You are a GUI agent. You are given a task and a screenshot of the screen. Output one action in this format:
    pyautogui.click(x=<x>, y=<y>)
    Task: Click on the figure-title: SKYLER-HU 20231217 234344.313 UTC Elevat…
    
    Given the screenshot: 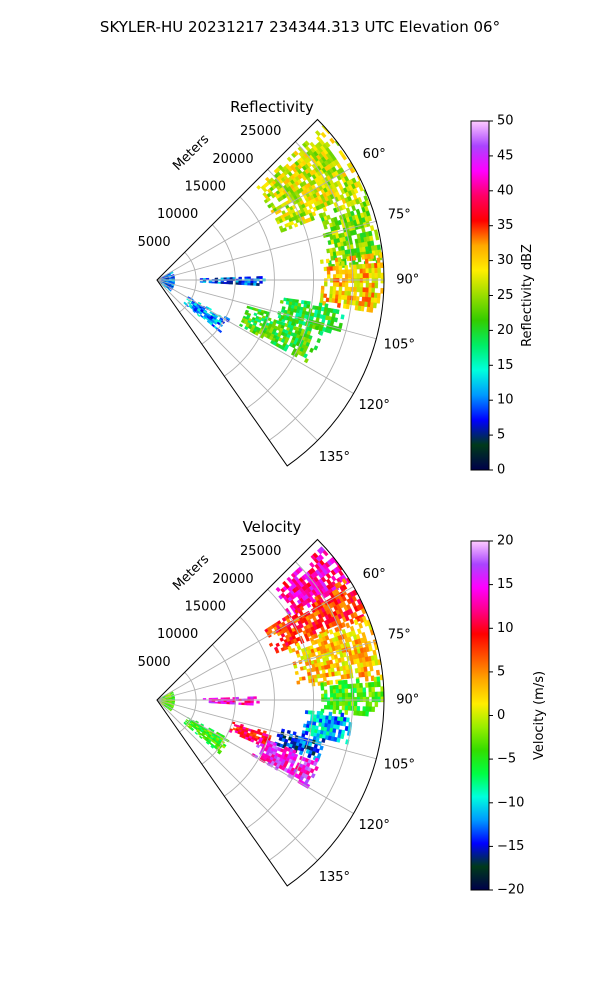 What is the action you would take?
    pyautogui.click(x=300, y=27)
    